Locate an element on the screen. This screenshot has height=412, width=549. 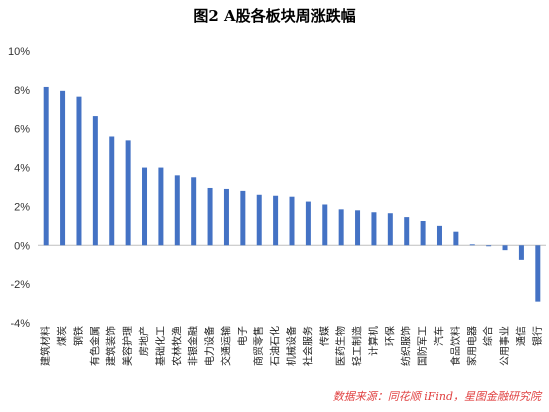
x-category-label: 银行 is located at coordinates (537, 336).